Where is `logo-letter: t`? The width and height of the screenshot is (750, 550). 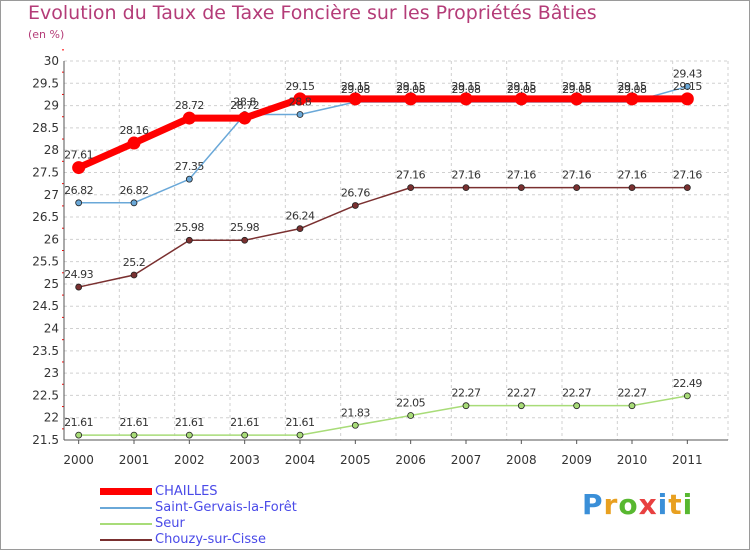 logo-letter: t is located at coordinates (675, 504).